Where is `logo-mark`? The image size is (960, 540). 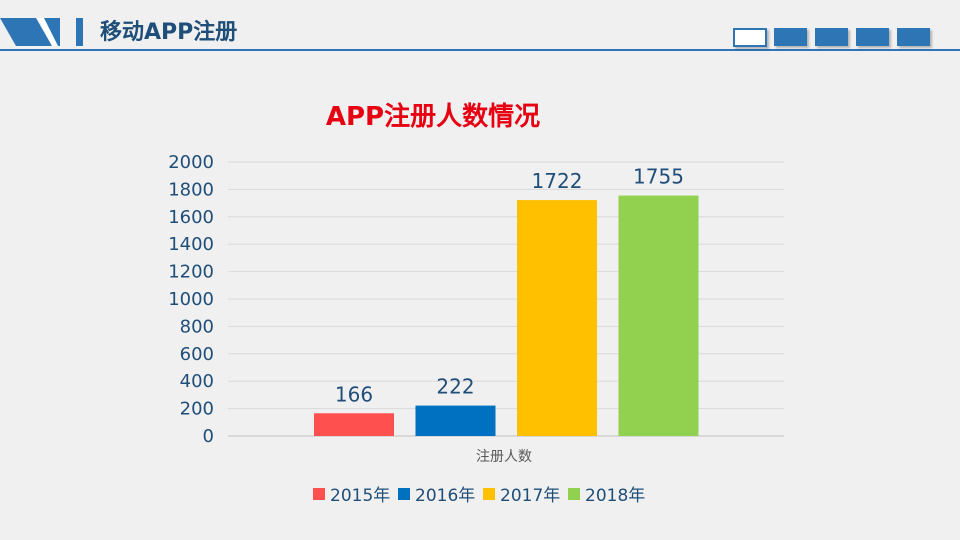 logo-mark is located at coordinates (41, 32).